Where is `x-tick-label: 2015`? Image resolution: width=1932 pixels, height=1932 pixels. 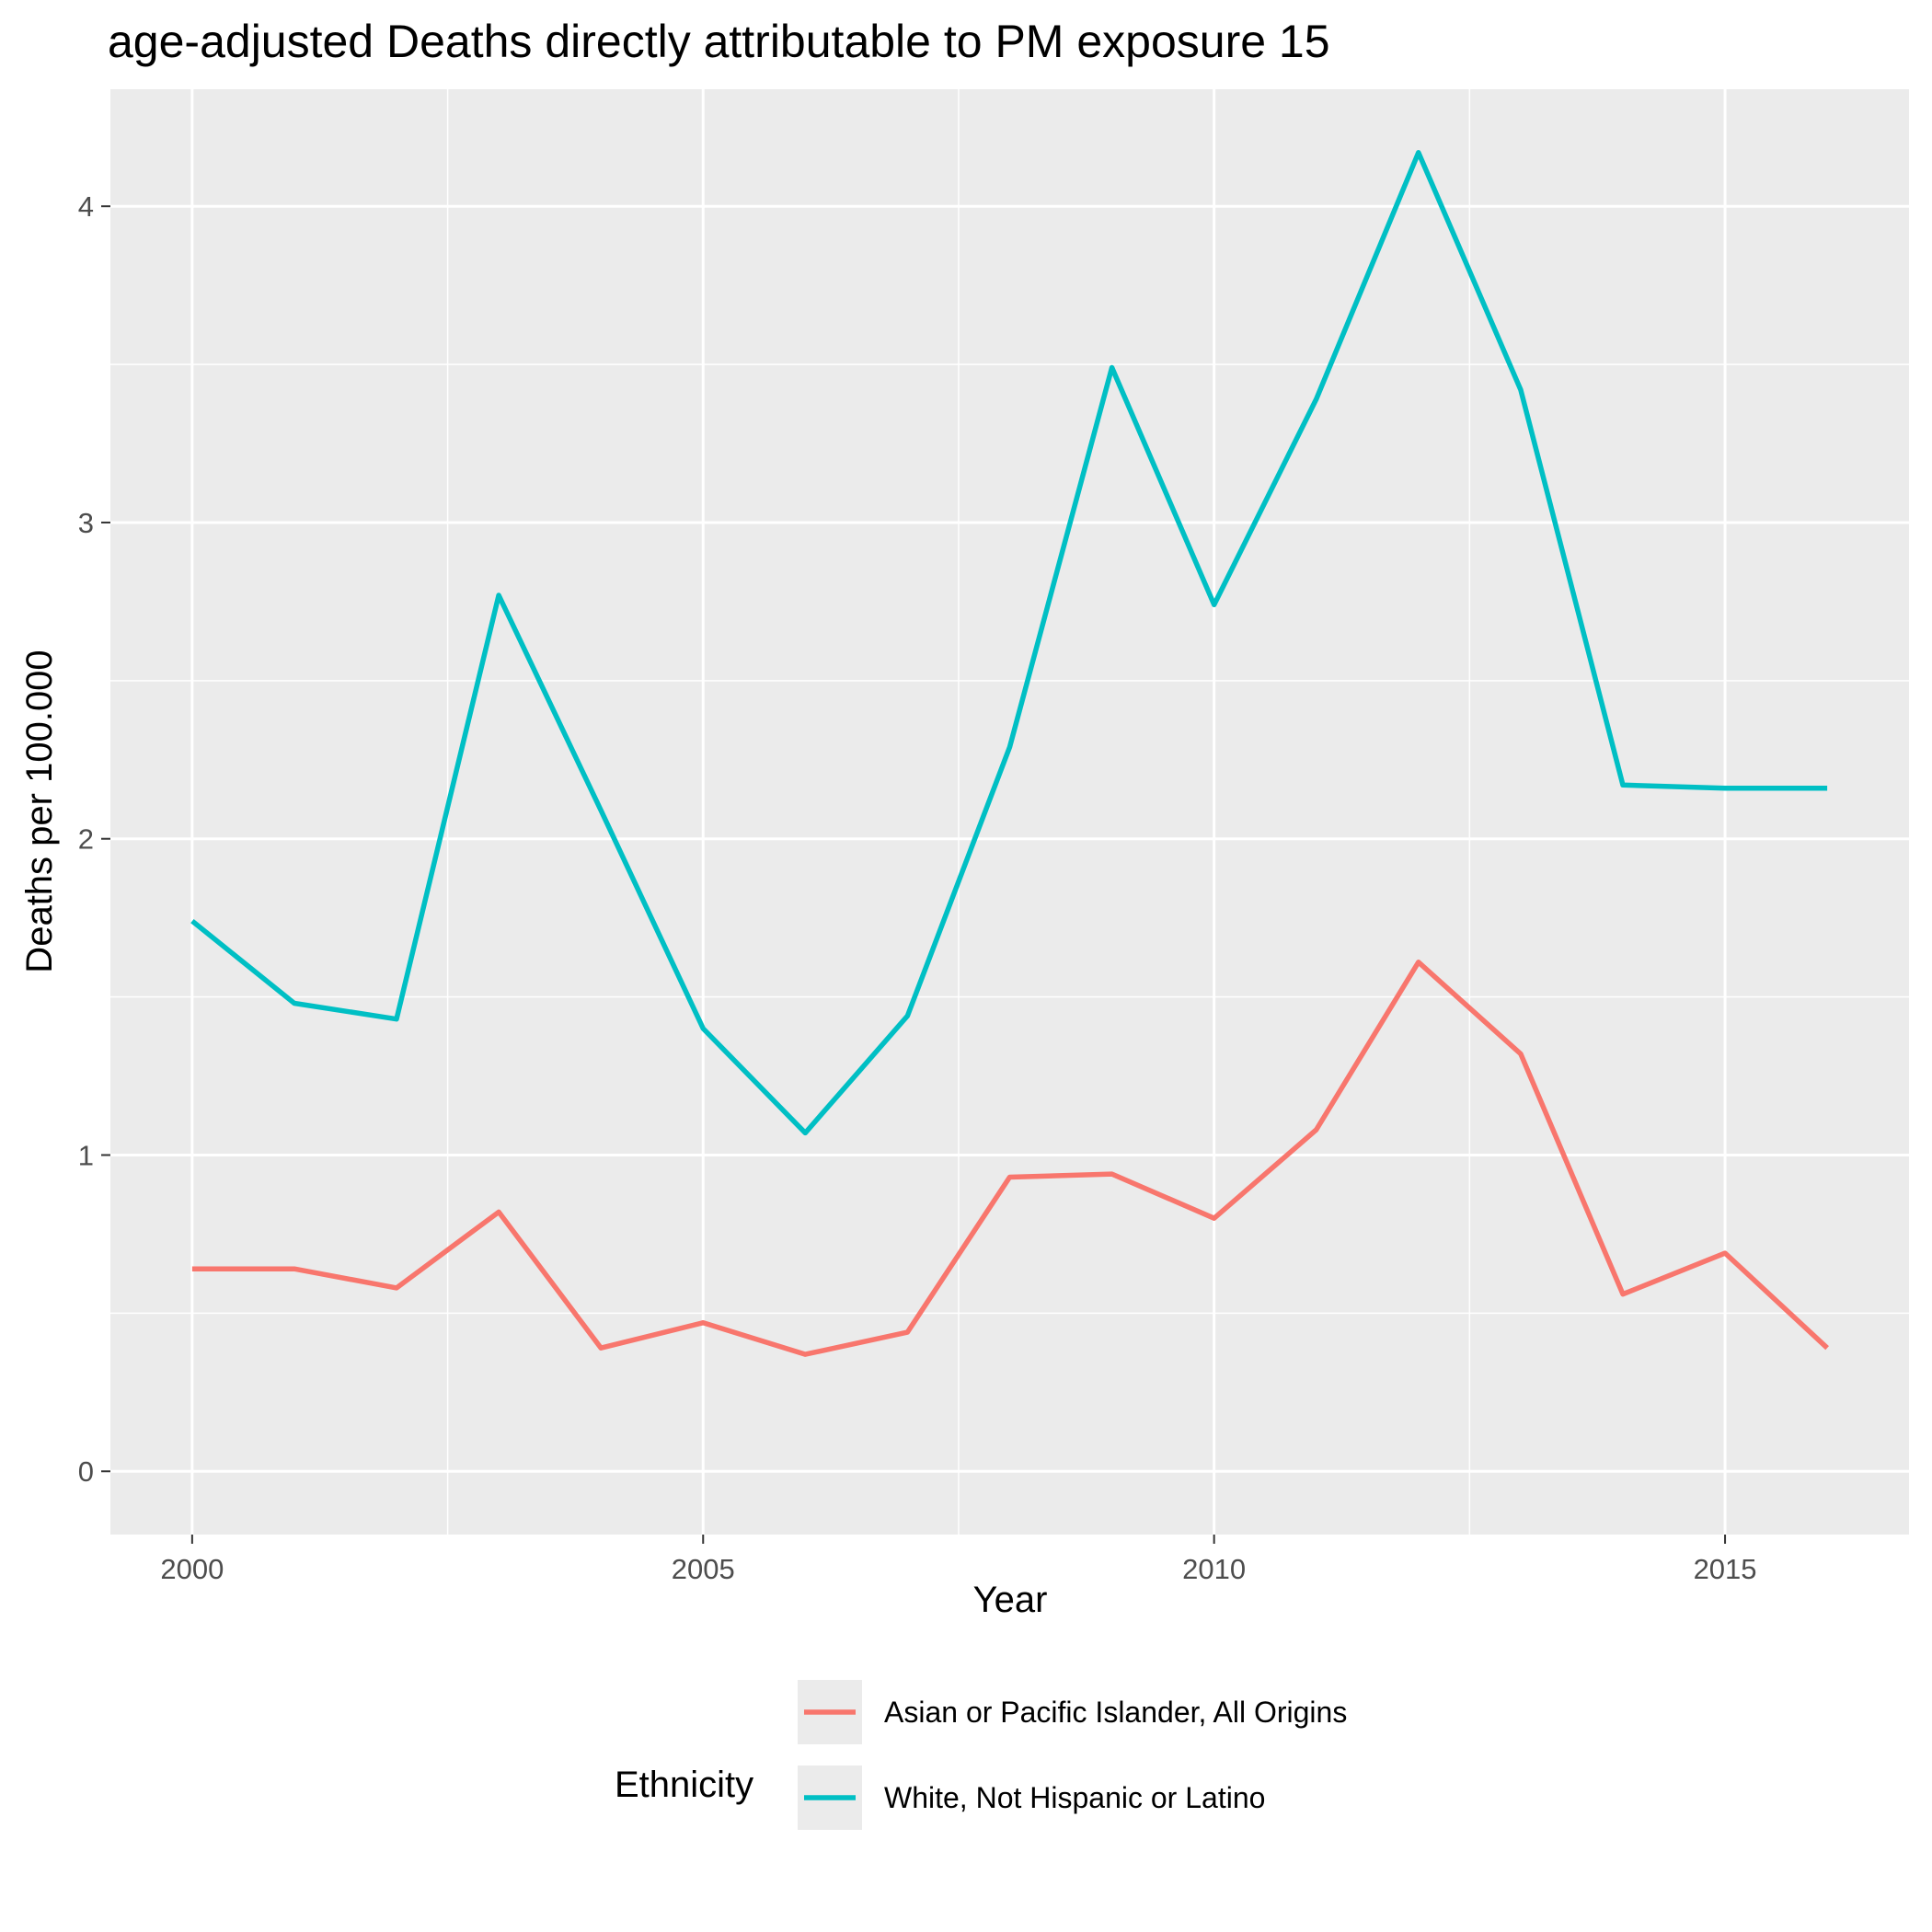
x-tick-label: 2015 is located at coordinates (1725, 1569).